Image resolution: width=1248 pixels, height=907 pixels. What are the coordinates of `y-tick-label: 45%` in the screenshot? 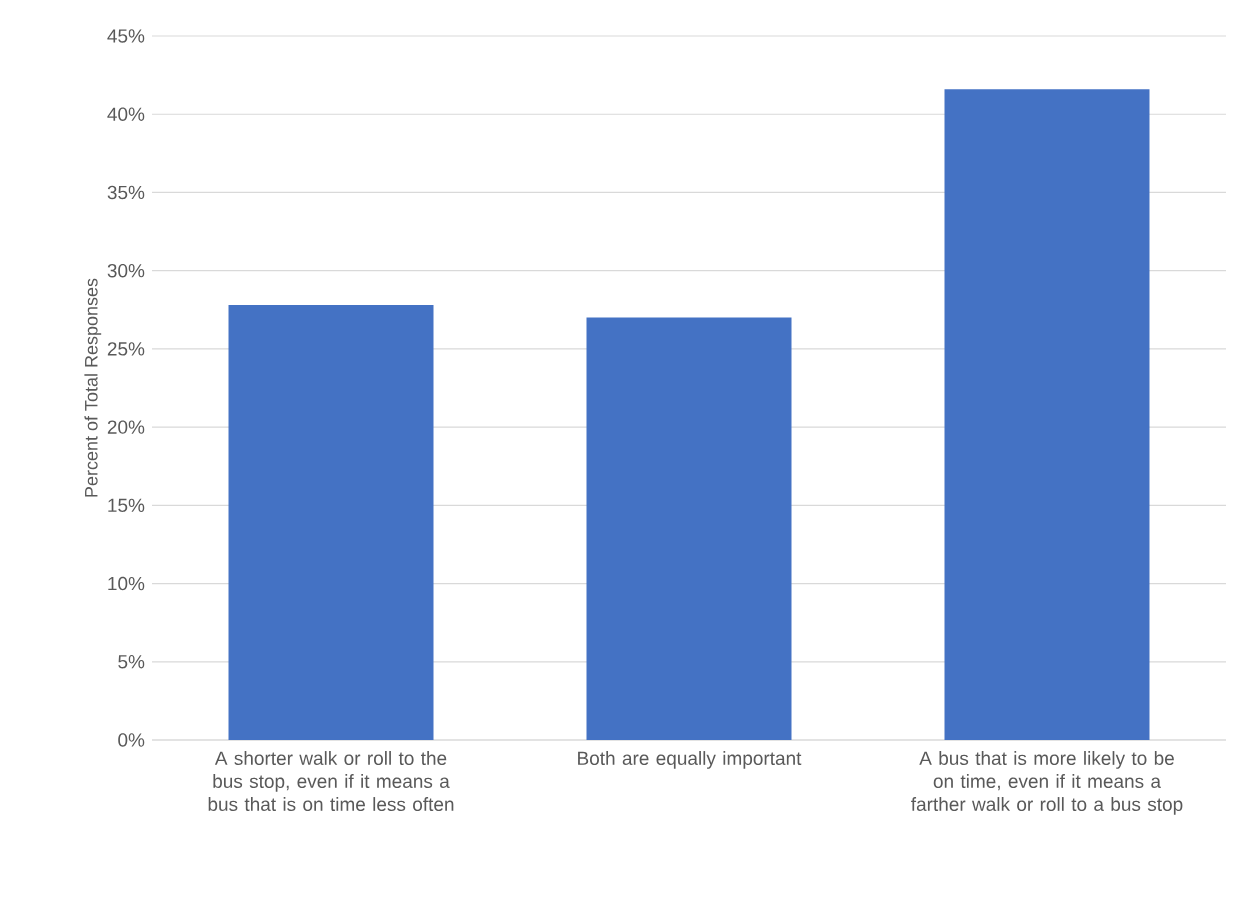 It's located at (126, 36).